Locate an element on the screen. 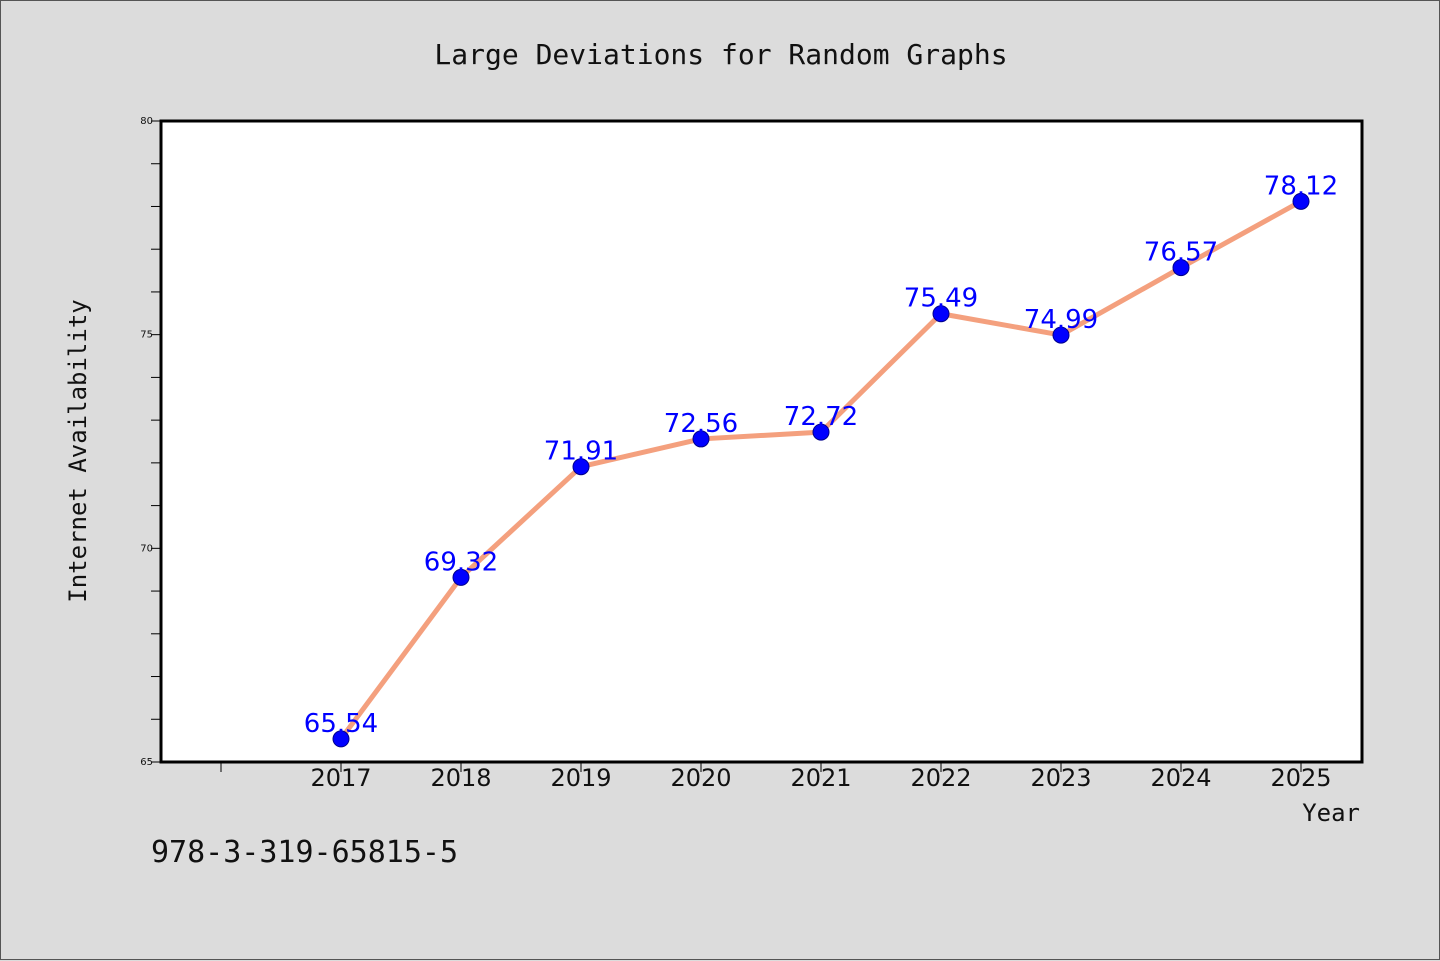 The height and width of the screenshot is (961, 1440). x-tick-label: 2019 is located at coordinates (580, 778).